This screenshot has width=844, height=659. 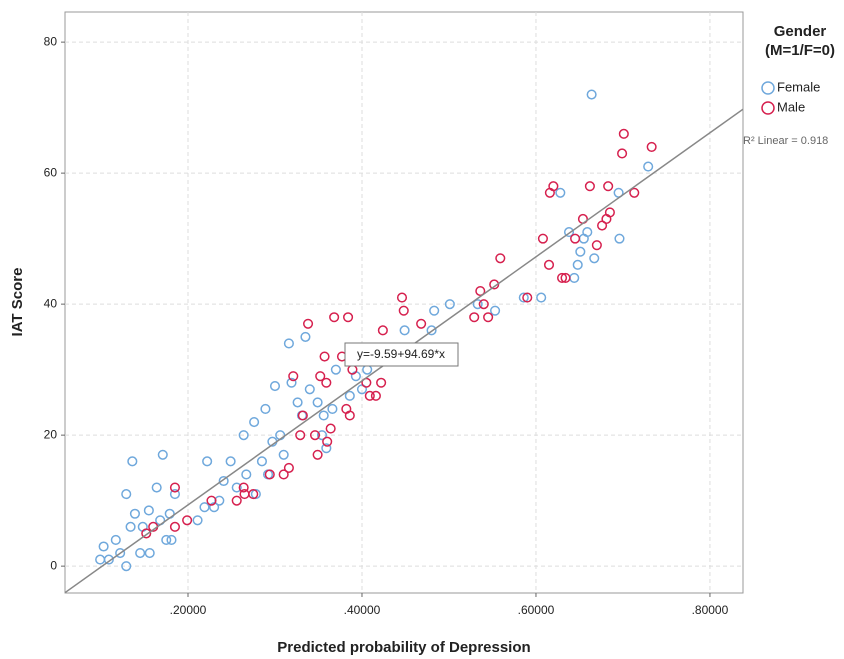 I want to click on equation-box, so click(x=401, y=354).